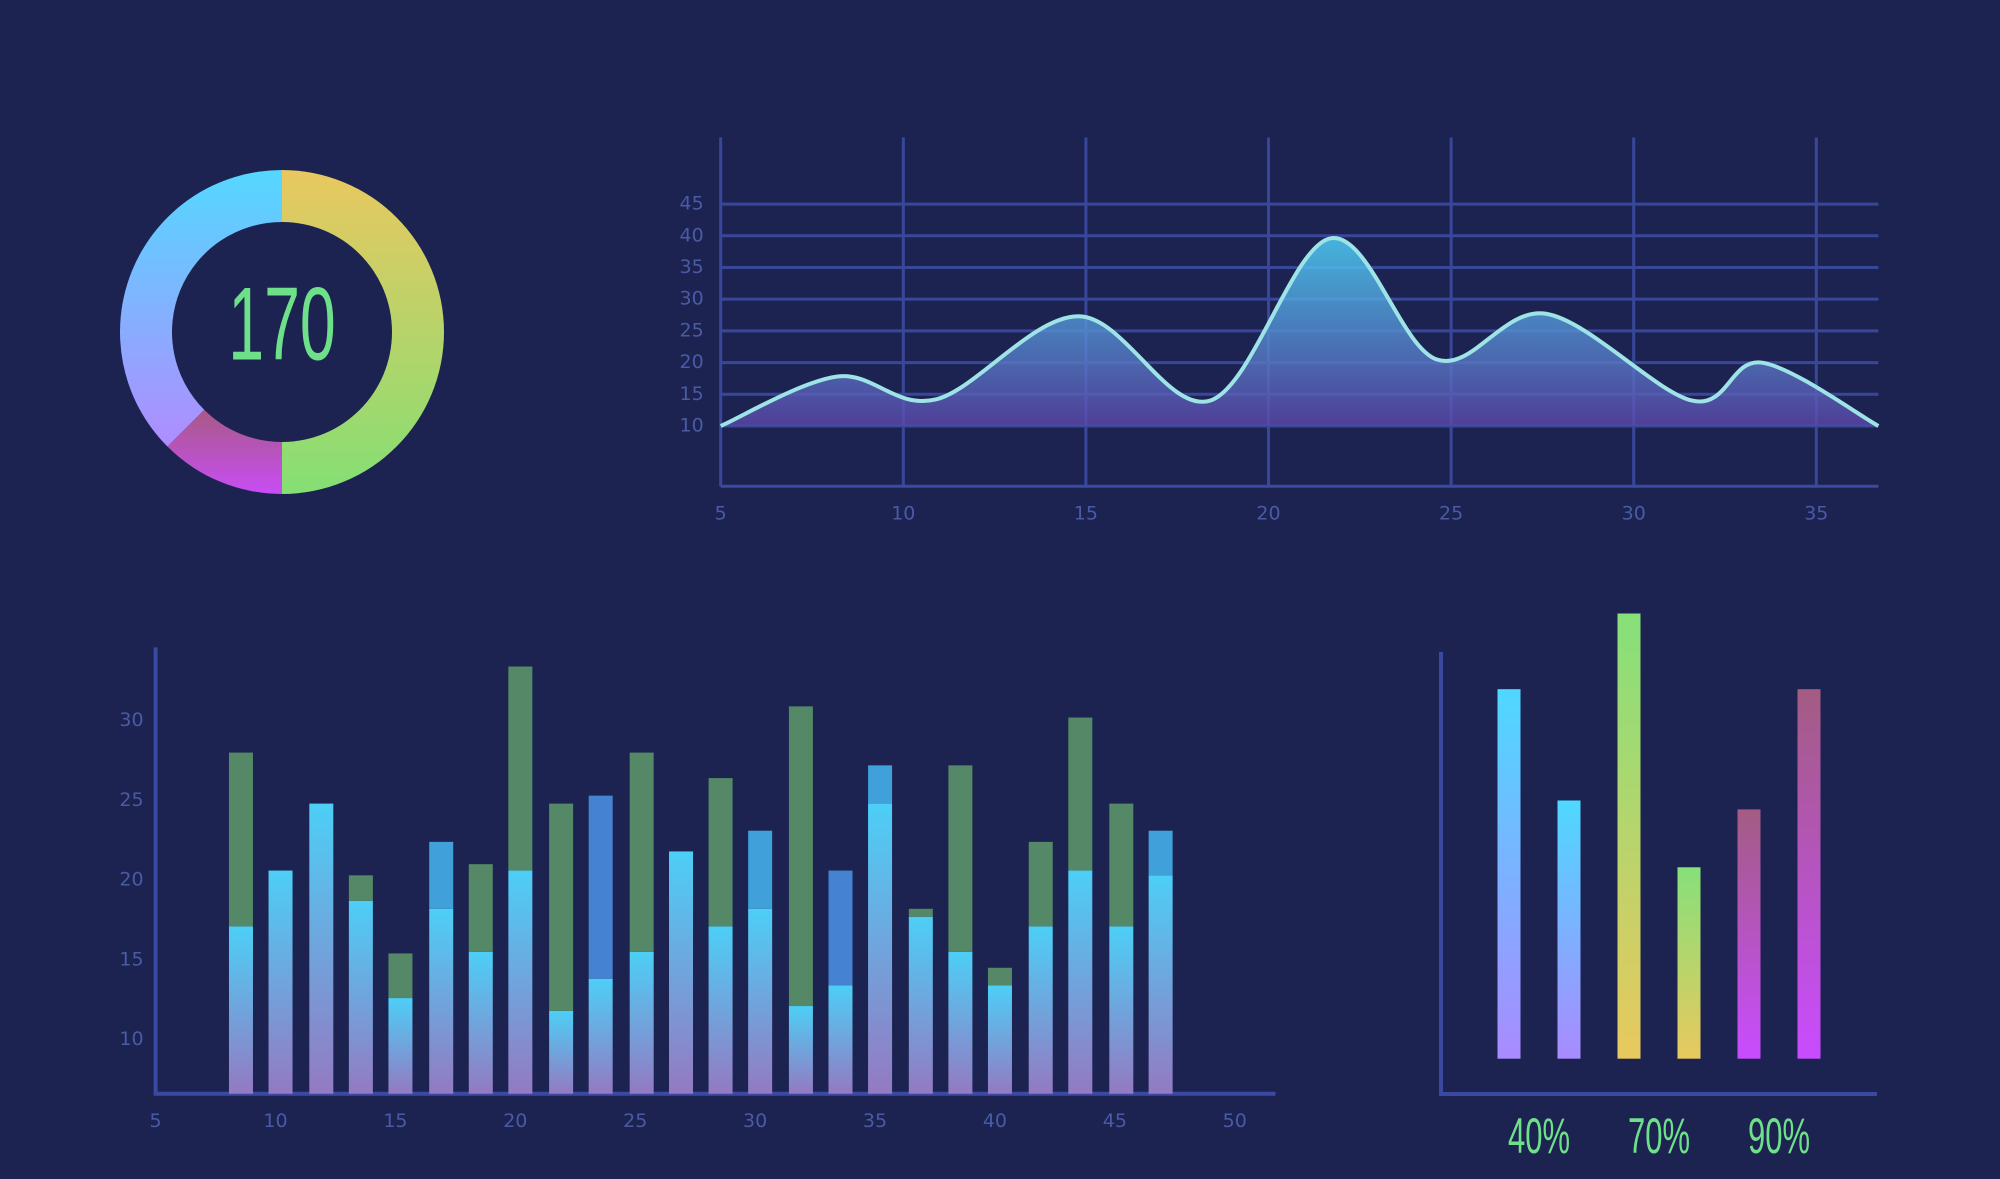 The image size is (2000, 1179). Describe the element at coordinates (692, 235) in the screenshot. I see `y-tick-label: 40` at that location.